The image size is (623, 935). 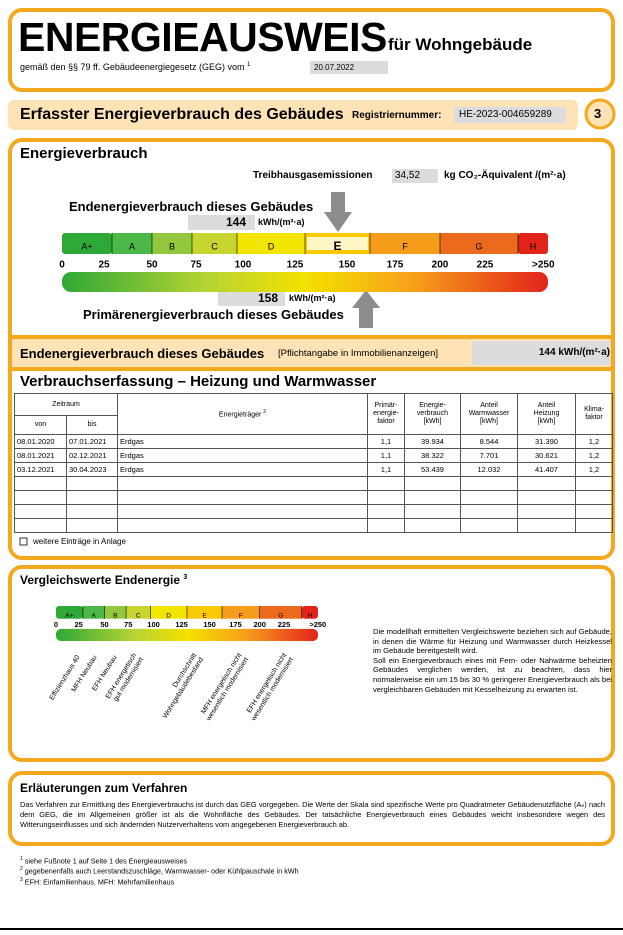 What do you see at coordinates (432, 441) in the screenshot?
I see `table-cell: 39.934` at bounding box center [432, 441].